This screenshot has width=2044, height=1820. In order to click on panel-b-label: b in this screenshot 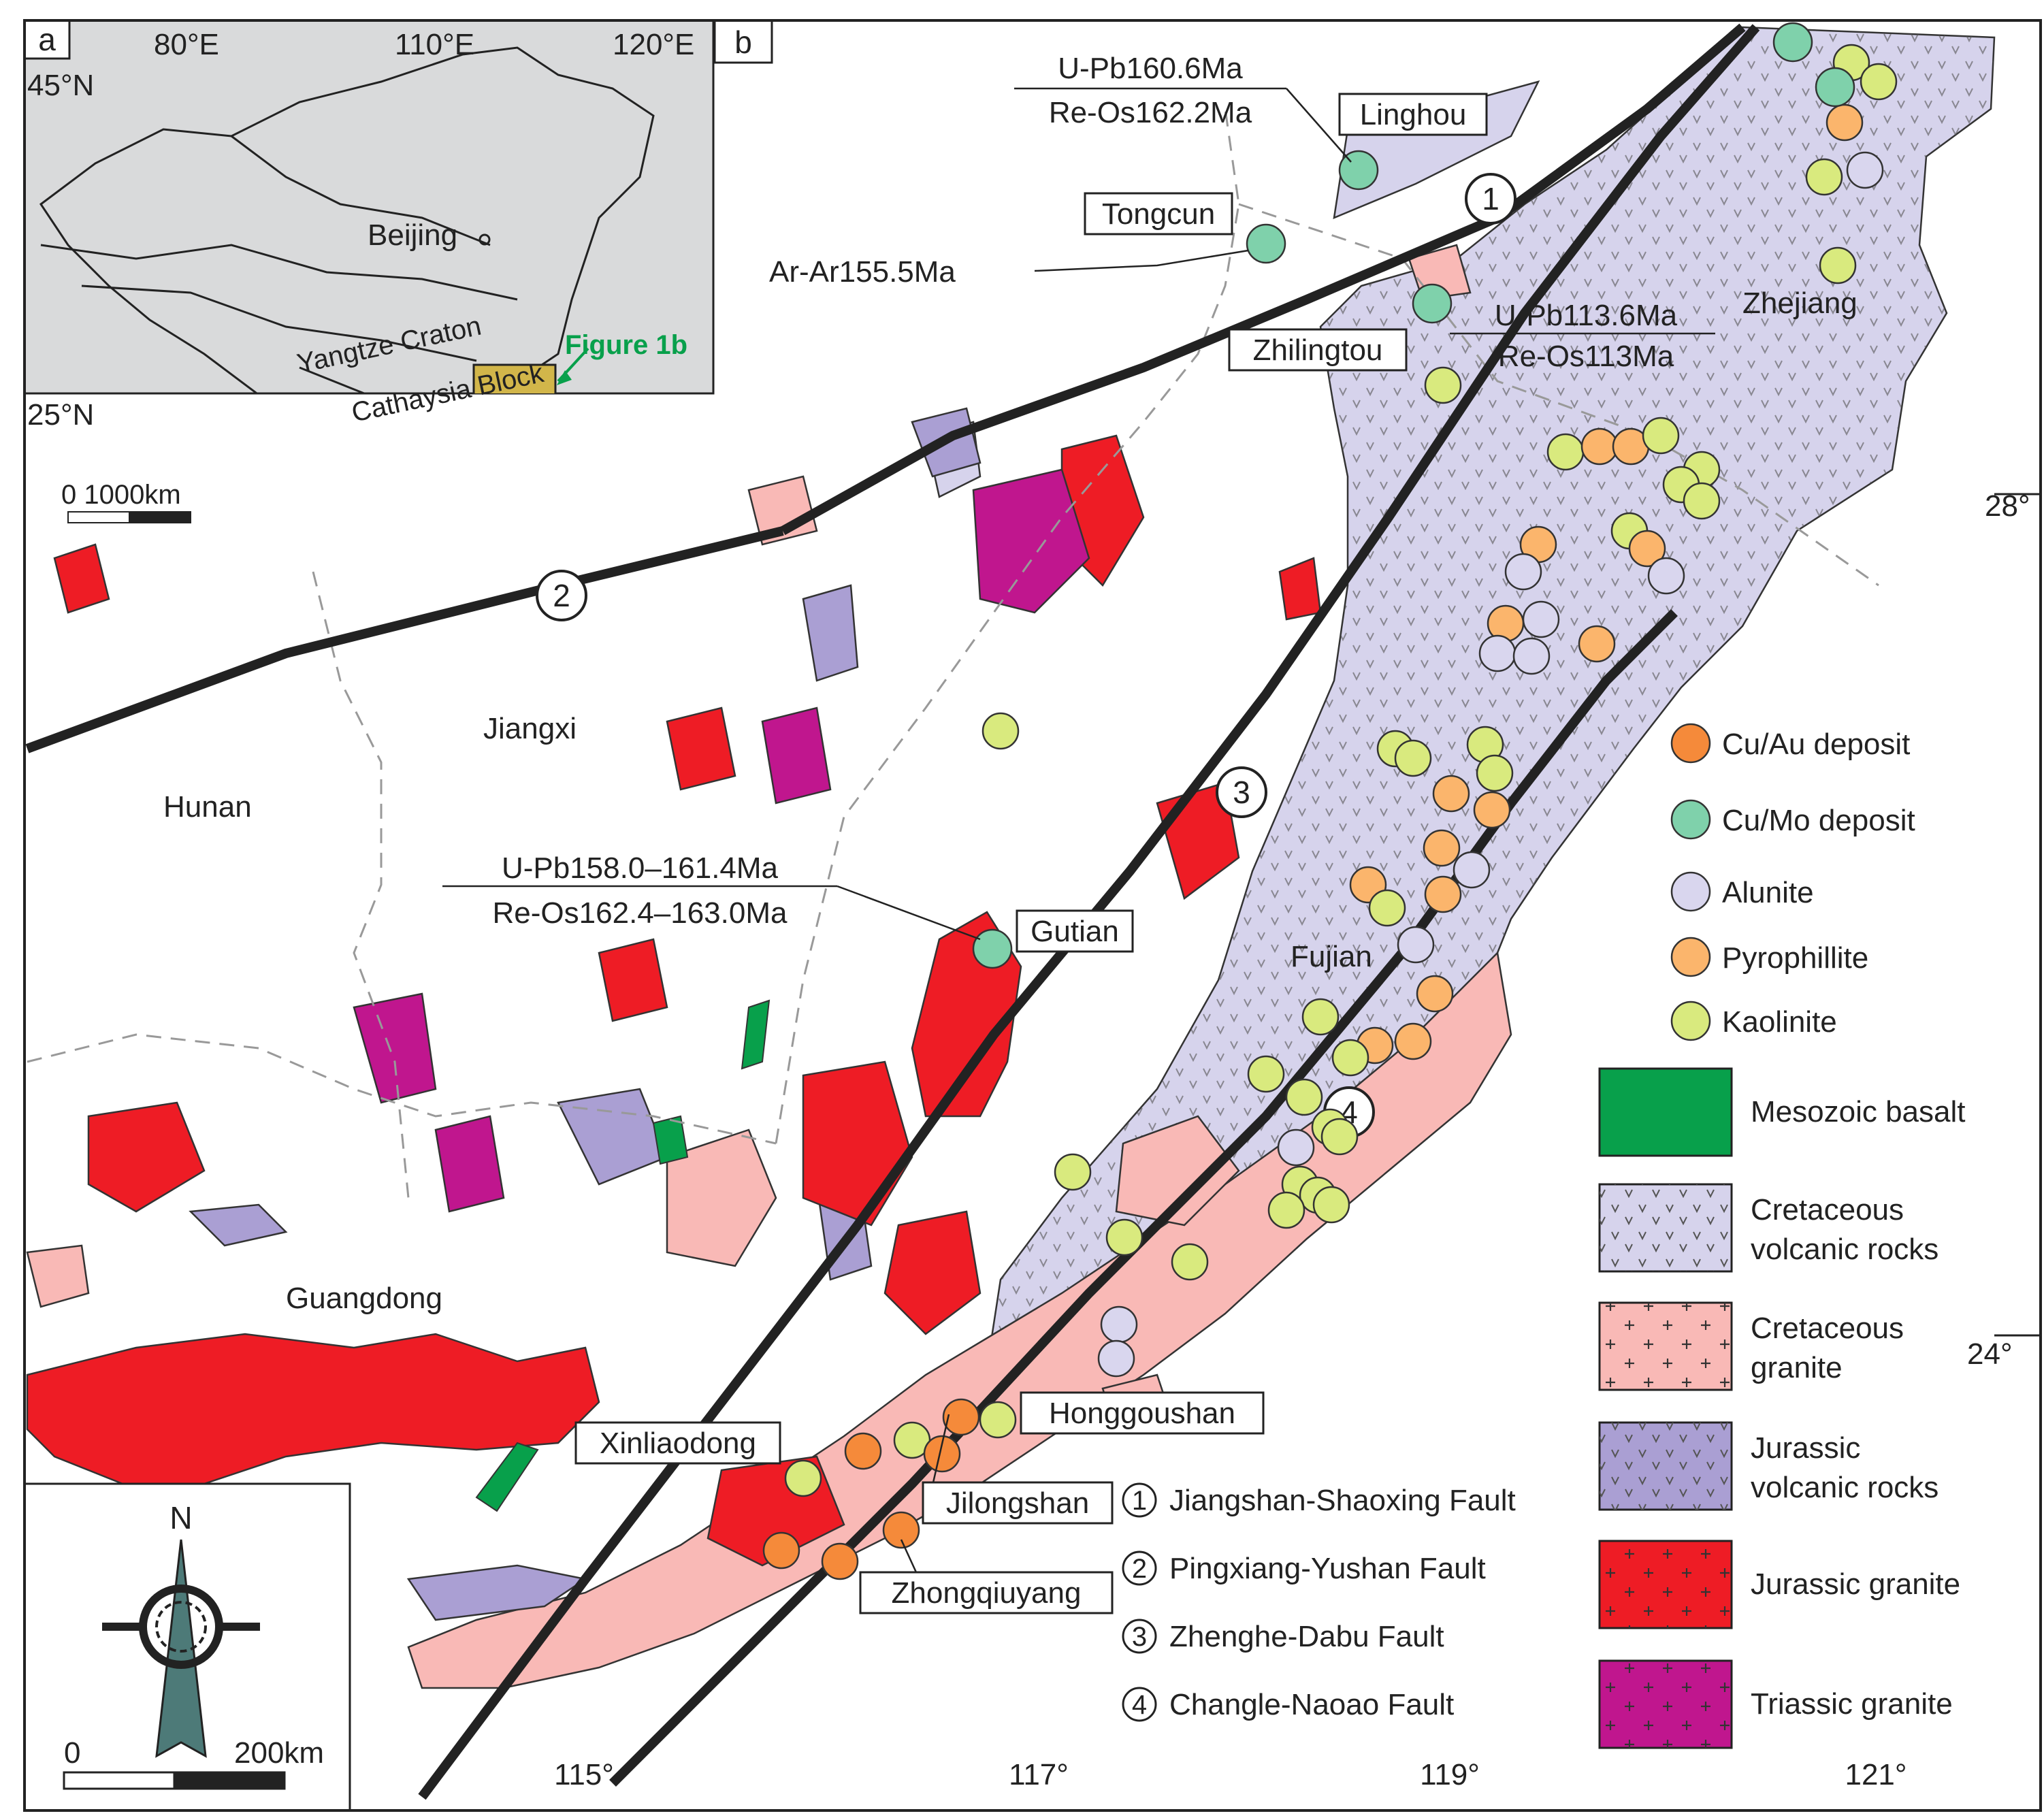, I will do `click(743, 42)`.